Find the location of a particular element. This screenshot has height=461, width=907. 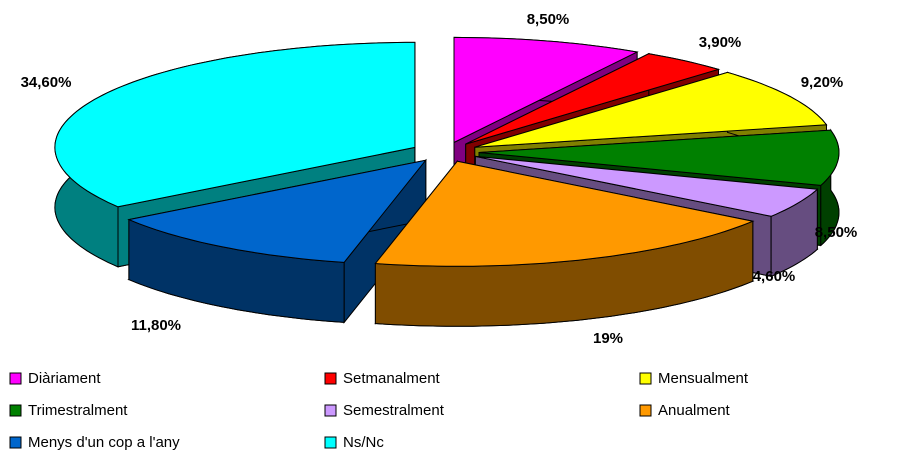

value-label: 34,60% is located at coordinates (46, 82).